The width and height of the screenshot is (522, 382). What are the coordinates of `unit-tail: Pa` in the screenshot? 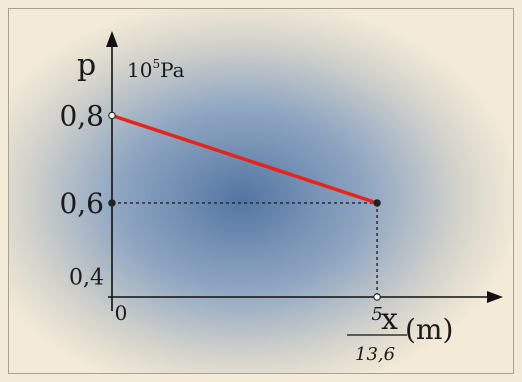 It's located at (172, 70).